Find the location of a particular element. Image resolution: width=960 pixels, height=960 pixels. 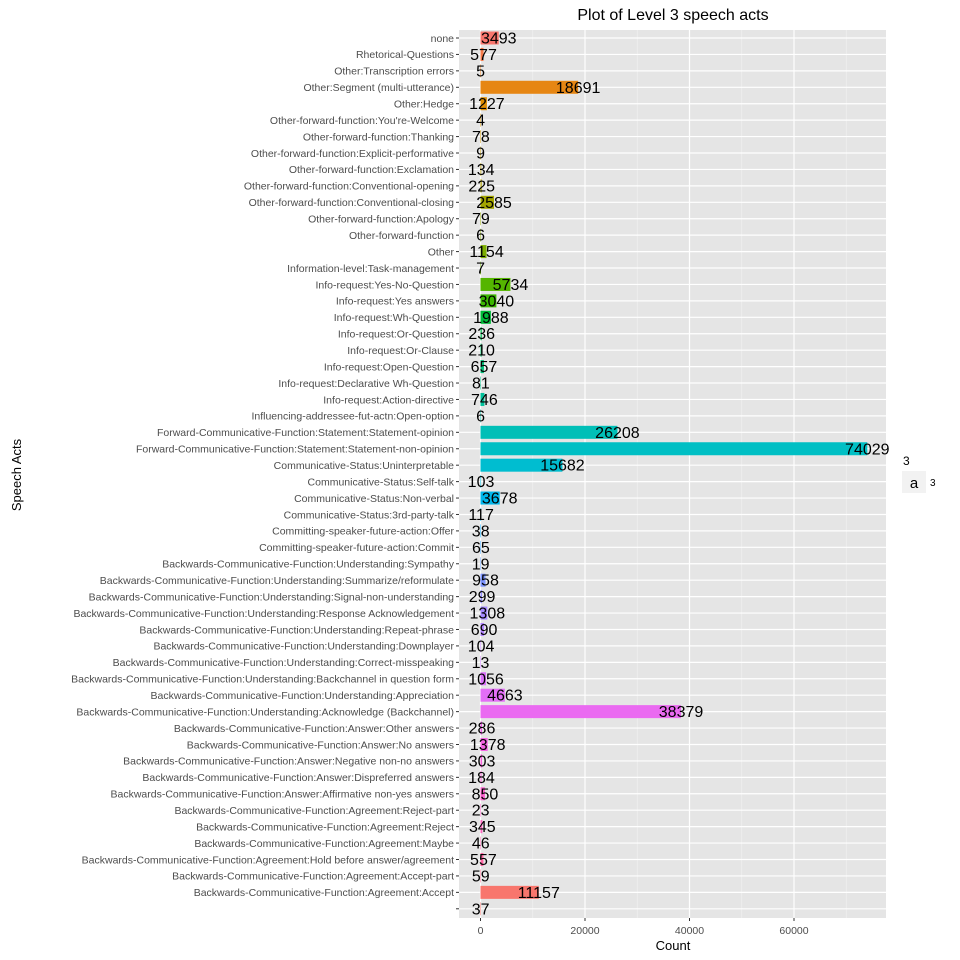

value-label: 5 is located at coordinates (480, 71).